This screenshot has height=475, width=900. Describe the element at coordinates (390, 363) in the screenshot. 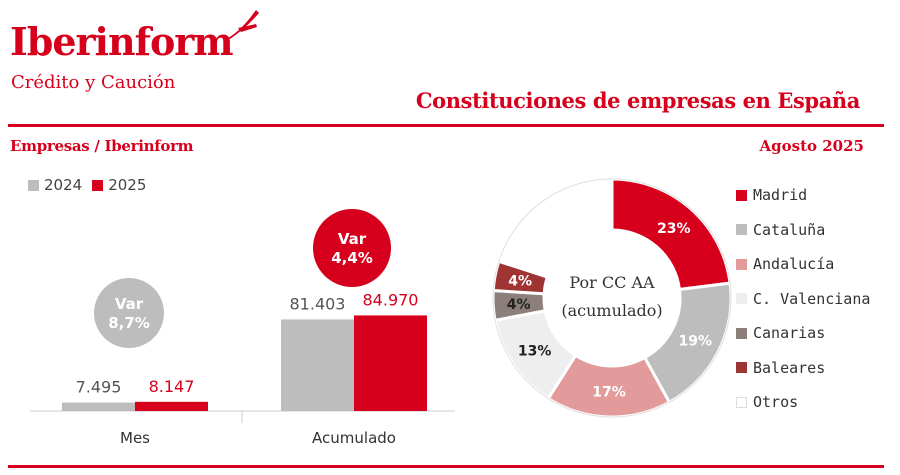

I see `bar-acumulado-2025` at that location.